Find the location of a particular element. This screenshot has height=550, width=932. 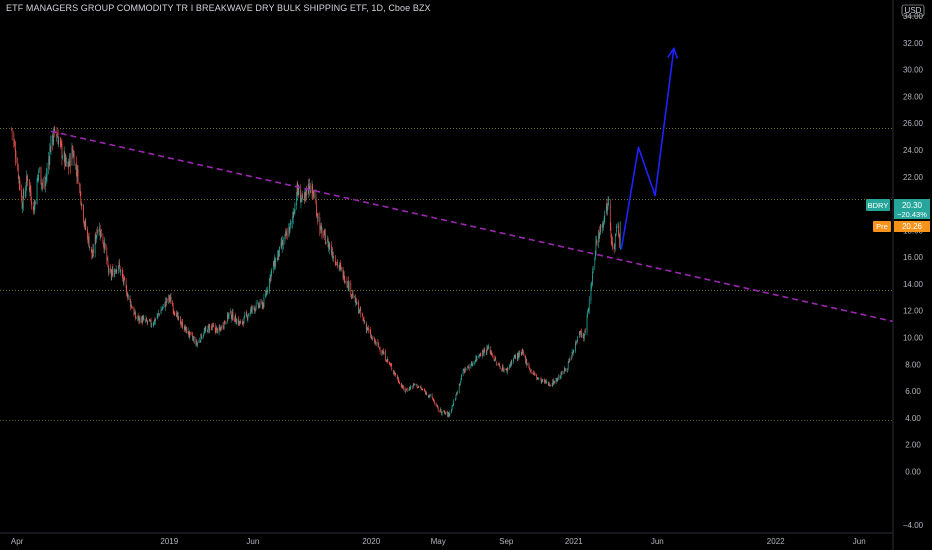

ticker-label: BDRY is located at coordinates (878, 205).